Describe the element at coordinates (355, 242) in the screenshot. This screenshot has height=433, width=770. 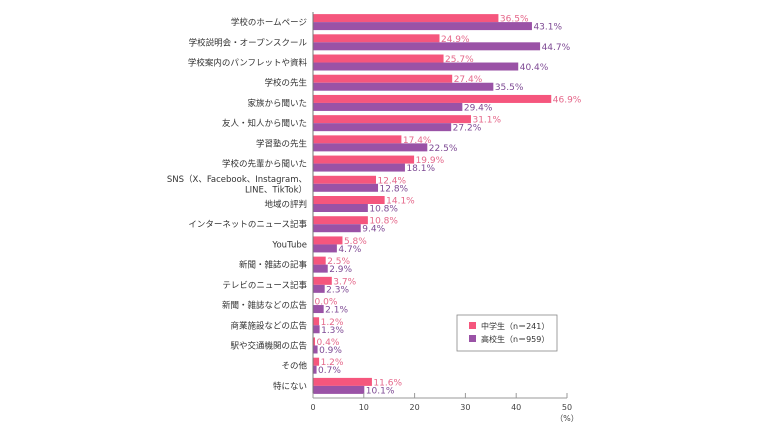
I see `data-label: 5.8%` at that location.